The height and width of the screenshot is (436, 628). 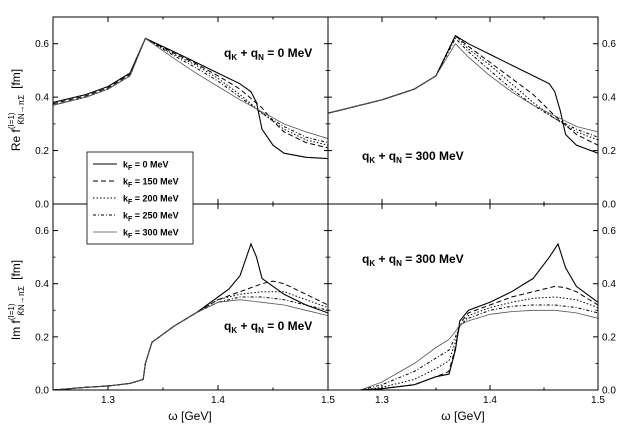 I want to click on x-axis-label-left: ω [GeV], so click(x=189, y=416).